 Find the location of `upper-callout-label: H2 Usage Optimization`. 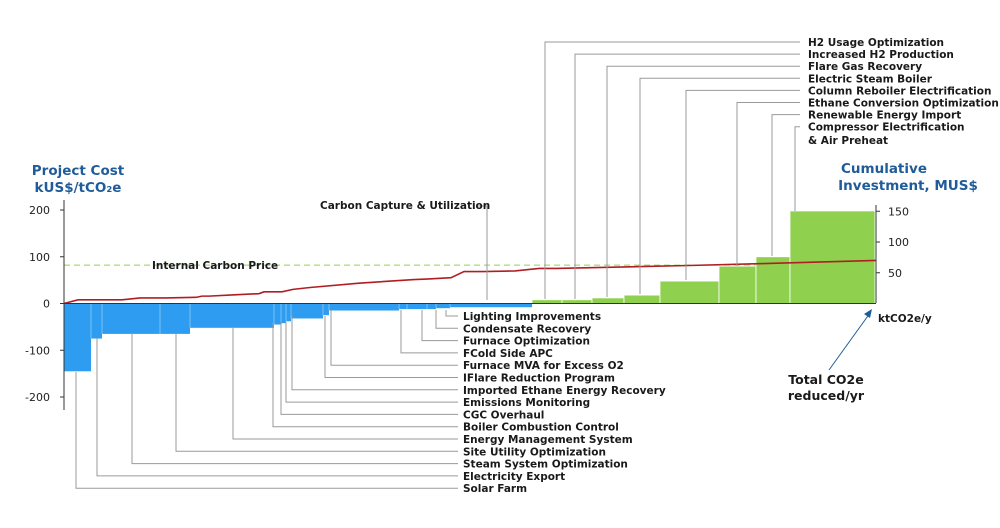

upper-callout-label: H2 Usage Optimization is located at coordinates (876, 43).